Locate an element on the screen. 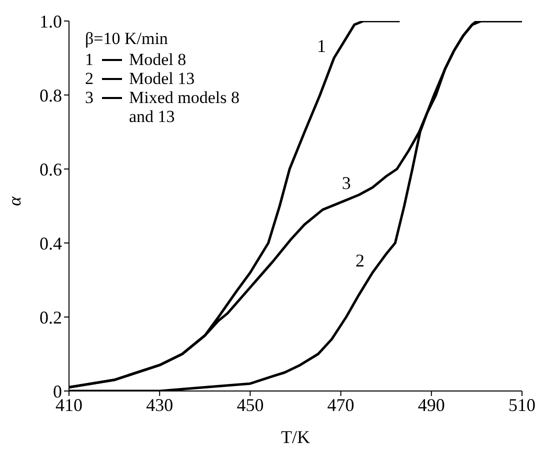 This screenshot has height=453, width=544. legend-title: β=10 K/min is located at coordinates (127, 38).